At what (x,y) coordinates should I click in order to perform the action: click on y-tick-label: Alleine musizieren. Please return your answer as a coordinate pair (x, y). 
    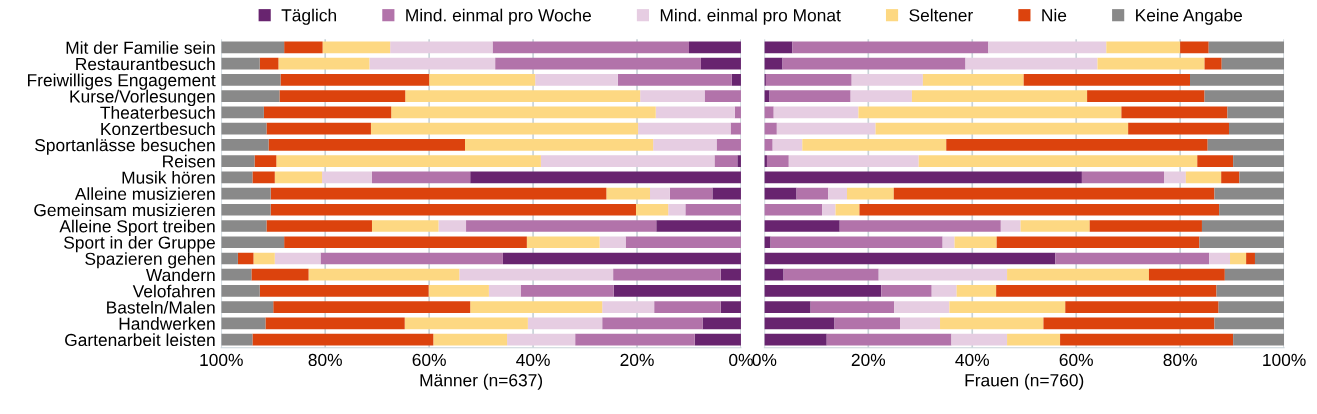
    Looking at the image, I should click on (144, 194).